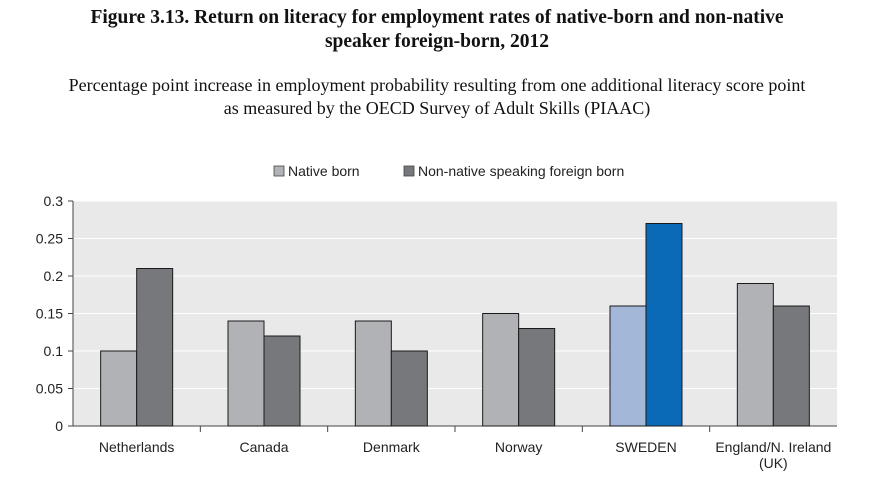  I want to click on legend-swatch-native-born, so click(279, 171).